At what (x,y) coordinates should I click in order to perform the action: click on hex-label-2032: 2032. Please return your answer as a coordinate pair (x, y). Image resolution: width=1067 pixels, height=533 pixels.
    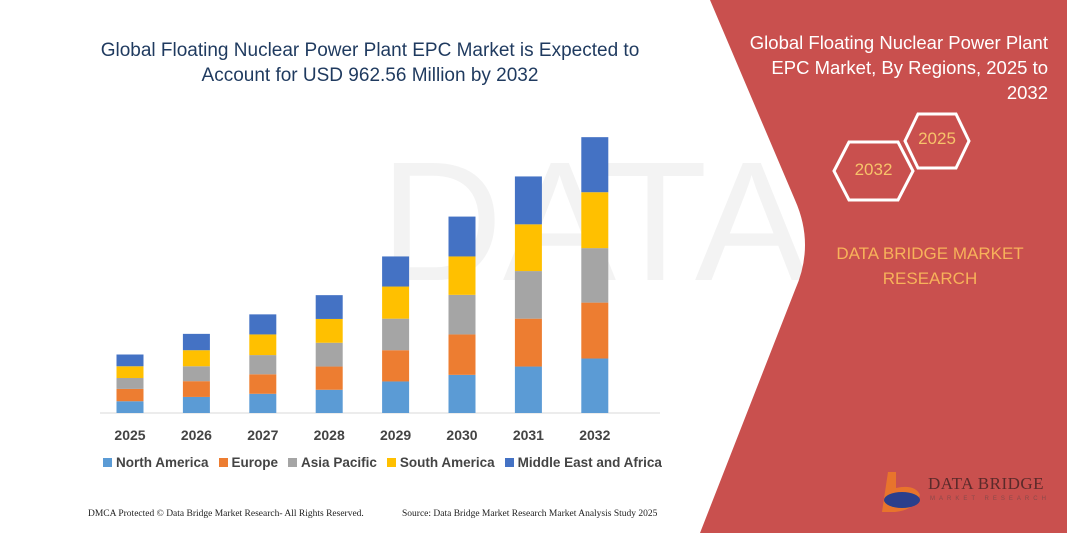
    Looking at the image, I should click on (873, 169).